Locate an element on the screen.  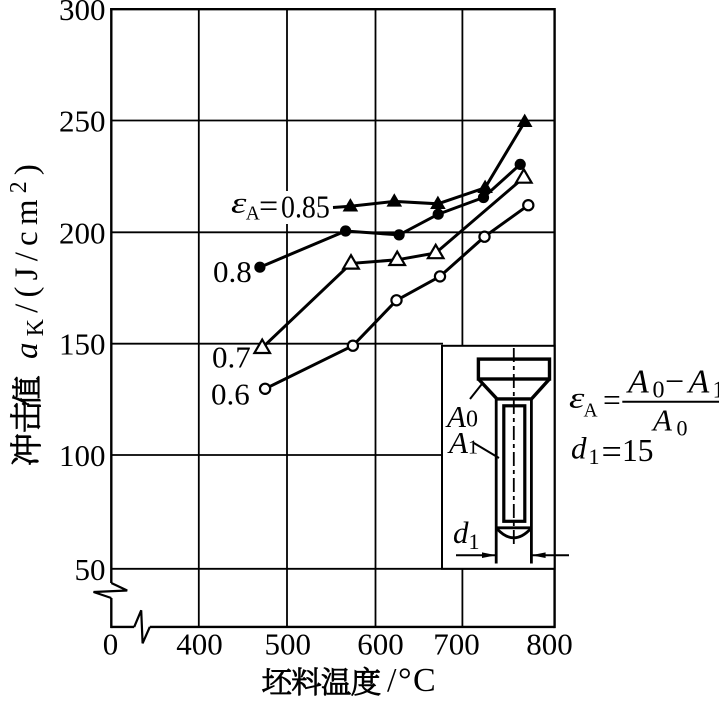
svg-text: 0.7 is located at coordinates (231, 357).